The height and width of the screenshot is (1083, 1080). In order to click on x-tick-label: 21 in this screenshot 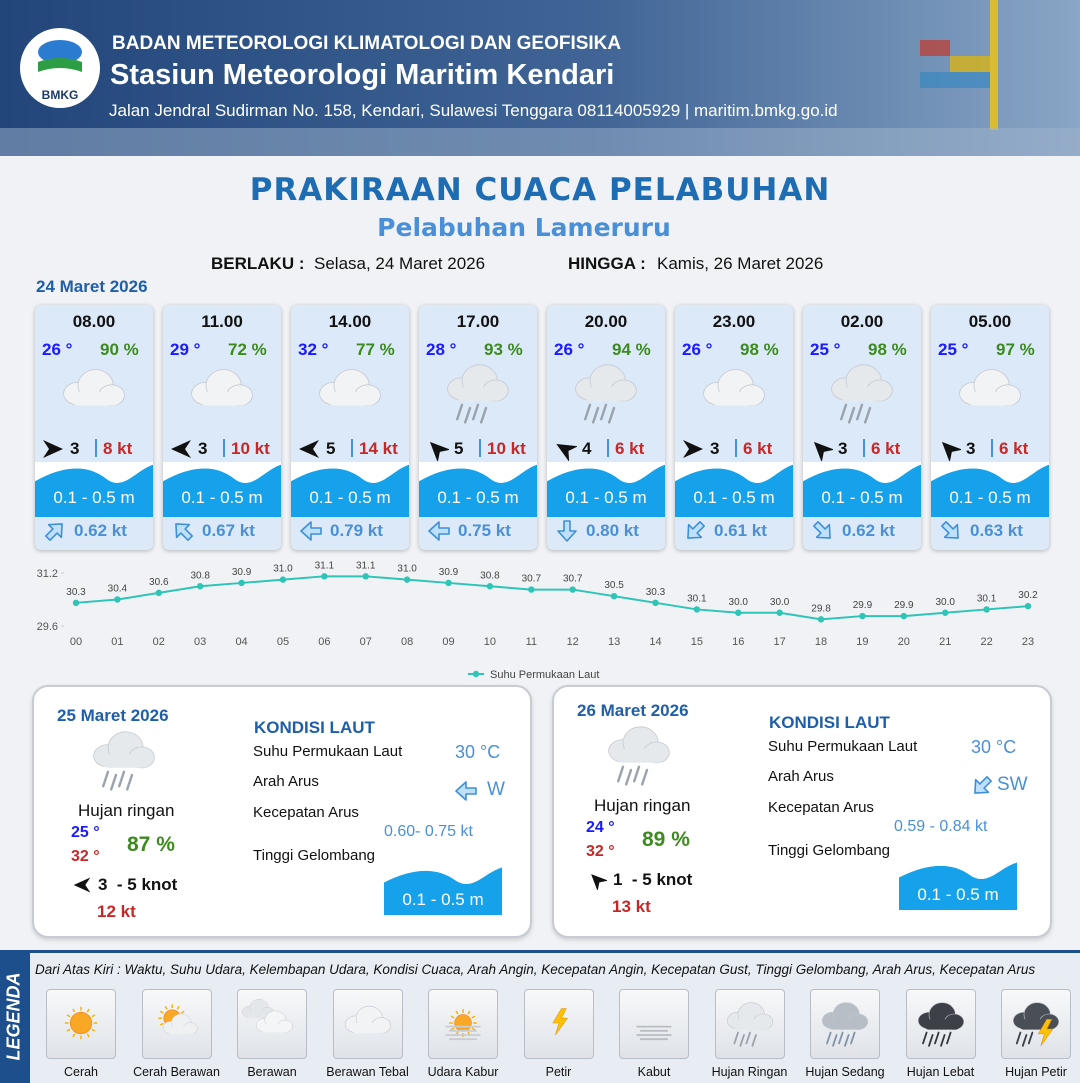, I will do `click(945, 642)`.